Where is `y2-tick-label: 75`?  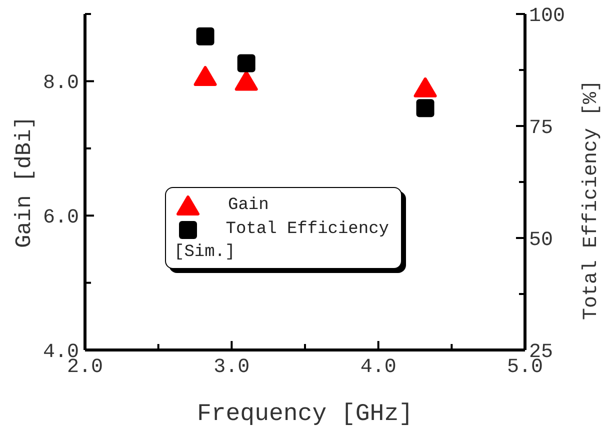
y2-tick-label: 75 is located at coordinates (541, 128).